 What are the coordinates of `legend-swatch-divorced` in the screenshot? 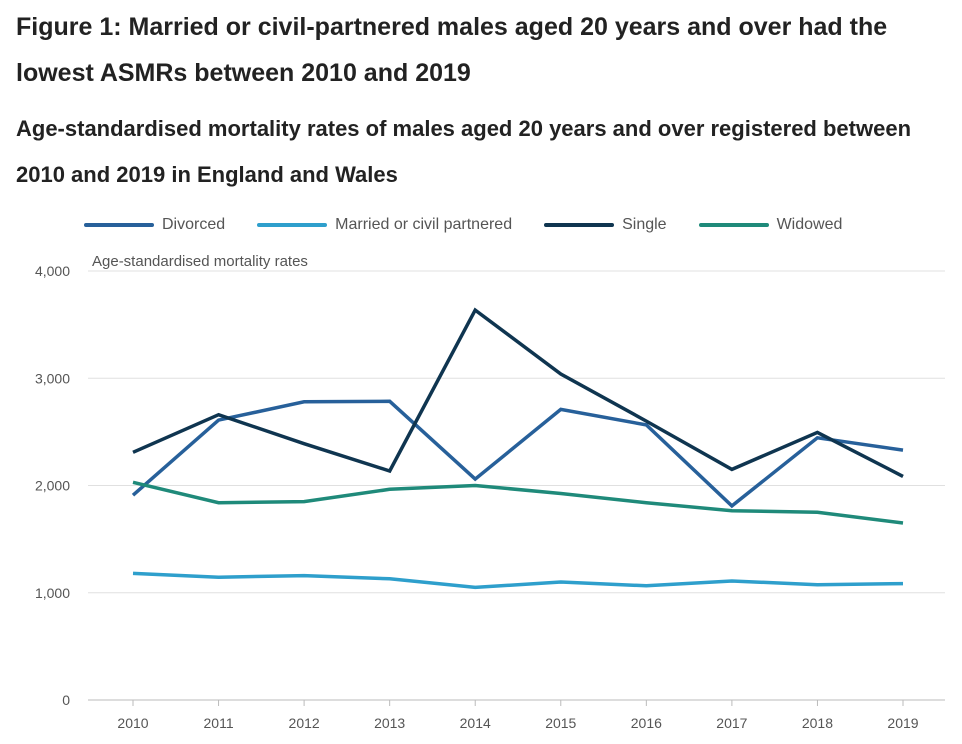 It's located at (119, 225).